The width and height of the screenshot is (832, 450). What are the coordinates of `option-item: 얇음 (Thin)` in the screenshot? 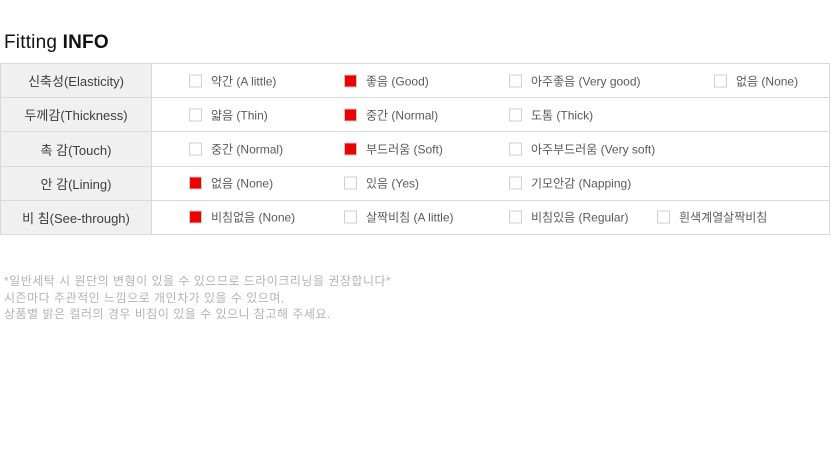 It's located at (228, 114).